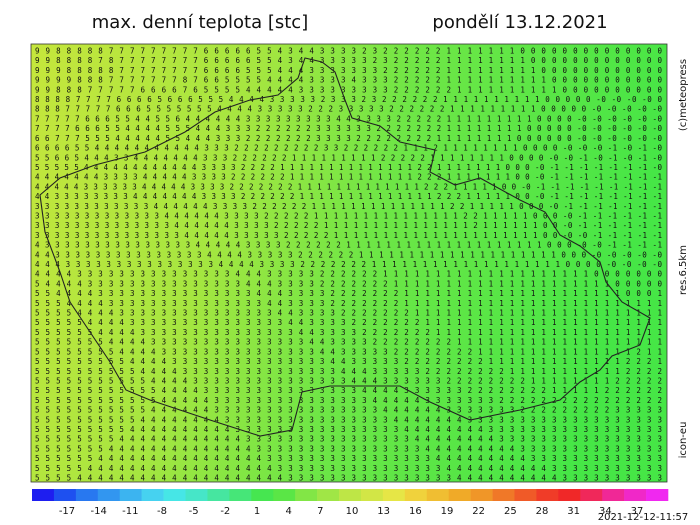 This screenshot has width=700, height=525. What do you see at coordinates (643, 517) in the screenshot?
I see `timestamp: 2021-12-12-11:57` at bounding box center [643, 517].